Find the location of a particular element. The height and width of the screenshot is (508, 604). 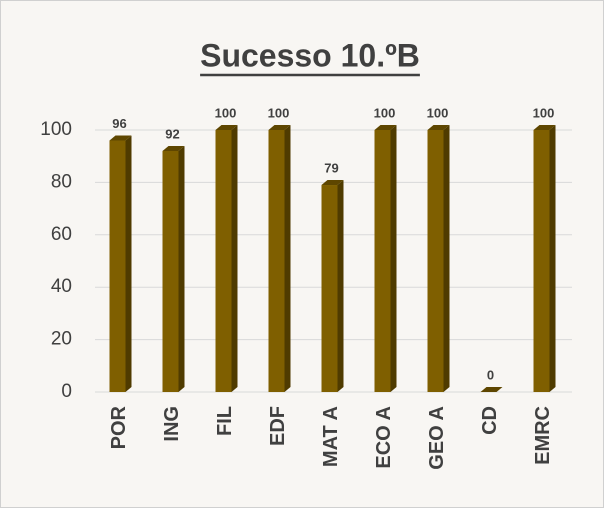

data-label: 0 is located at coordinates (490, 374).